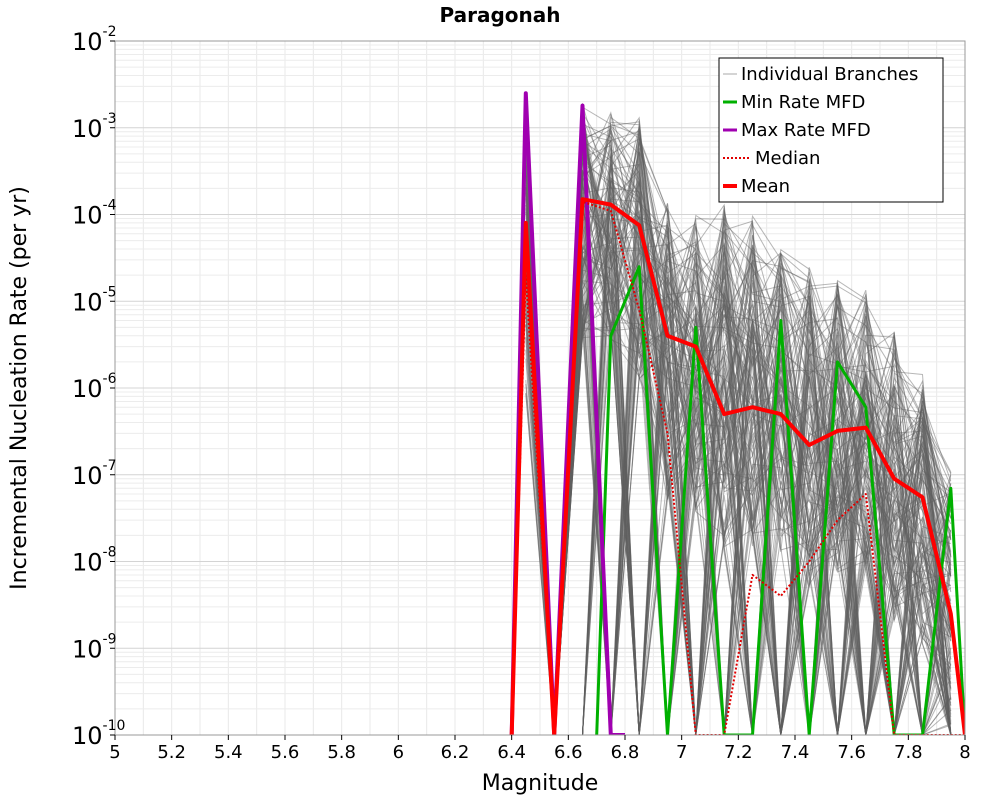 This screenshot has width=1000, height=800. What do you see at coordinates (94, 40) in the screenshot?
I see `y-tick-label: 10⁻²` at bounding box center [94, 40].